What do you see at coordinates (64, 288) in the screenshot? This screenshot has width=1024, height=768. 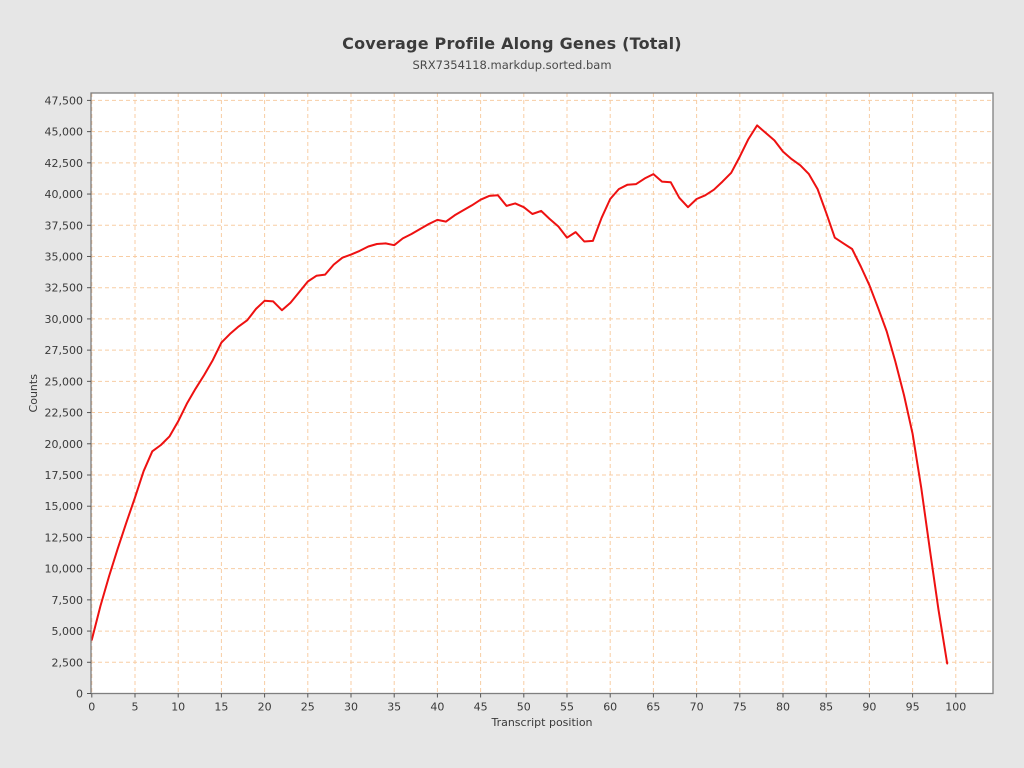 I see `y-tick-label: 32,500` at bounding box center [64, 288].